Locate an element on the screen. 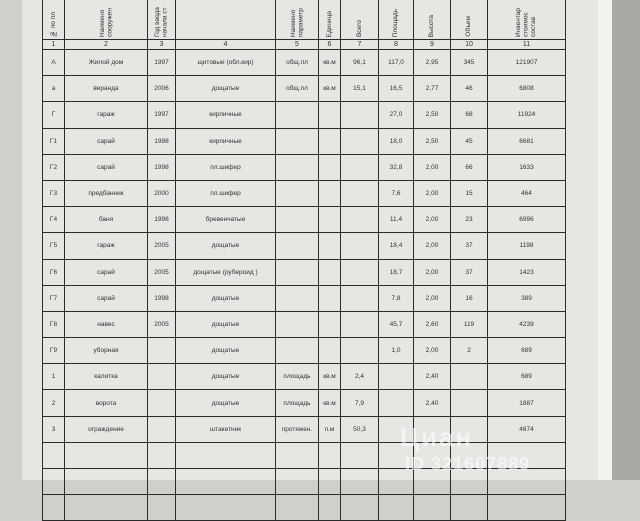 The height and width of the screenshot is (521, 640). column-number: 8 is located at coordinates (396, 44).